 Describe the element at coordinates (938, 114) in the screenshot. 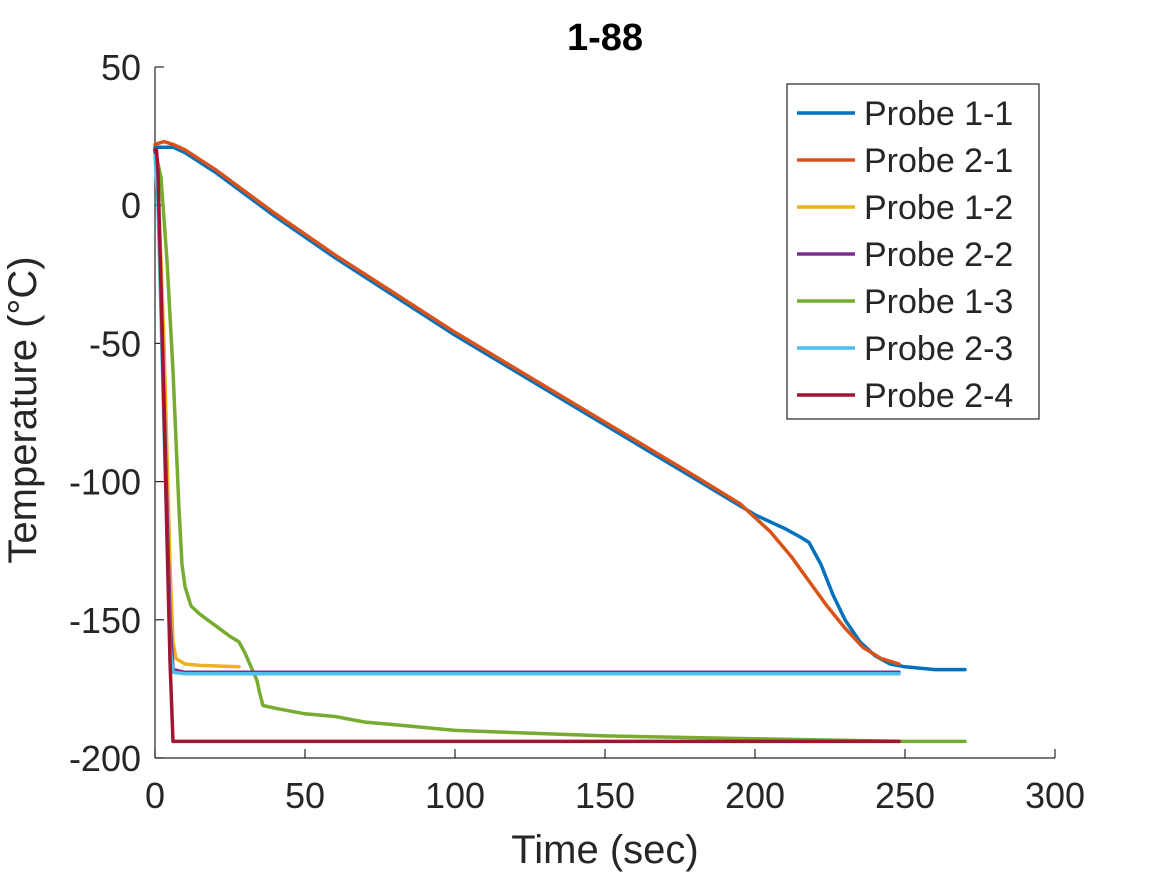

I see `legend-label: Probe 1-1` at that location.